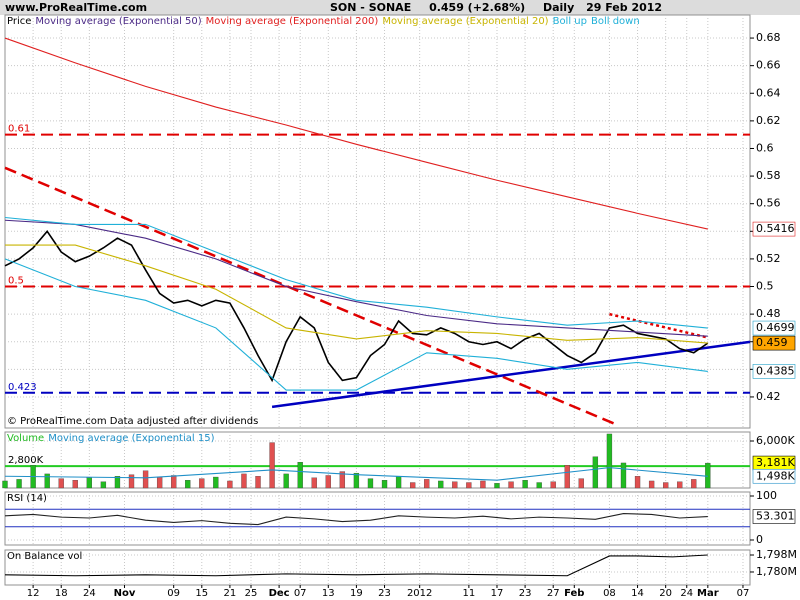  What do you see at coordinates (574, 593) in the screenshot?
I see `x-tick-label: Feb` at bounding box center [574, 593].